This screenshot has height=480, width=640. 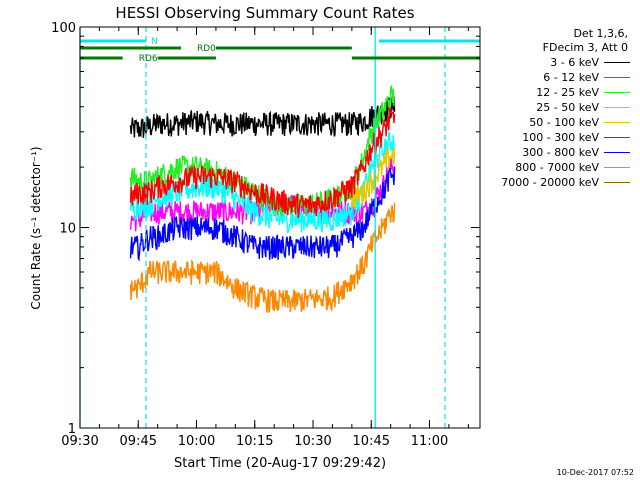 What do you see at coordinates (264, 13) in the screenshot?
I see `chart-title: HESSI Observing Summary Count Rates` at bounding box center [264, 13].